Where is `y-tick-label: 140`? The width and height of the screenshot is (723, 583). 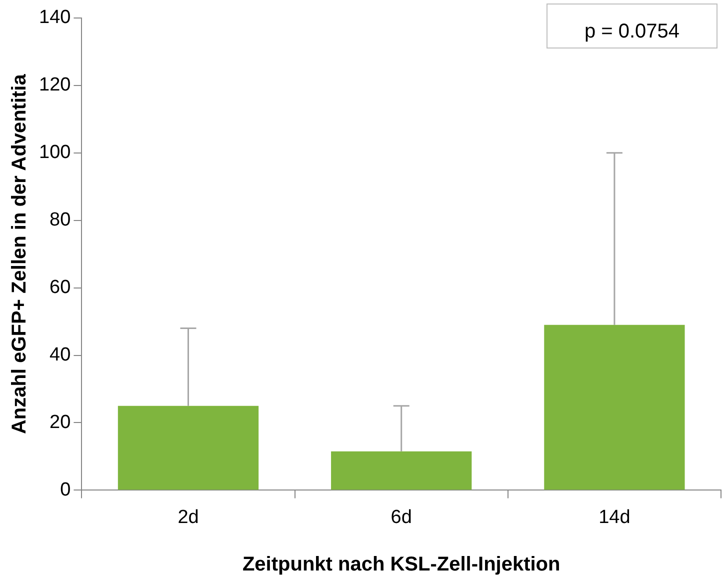
y-tick-label: 140 is located at coordinates (55, 17).